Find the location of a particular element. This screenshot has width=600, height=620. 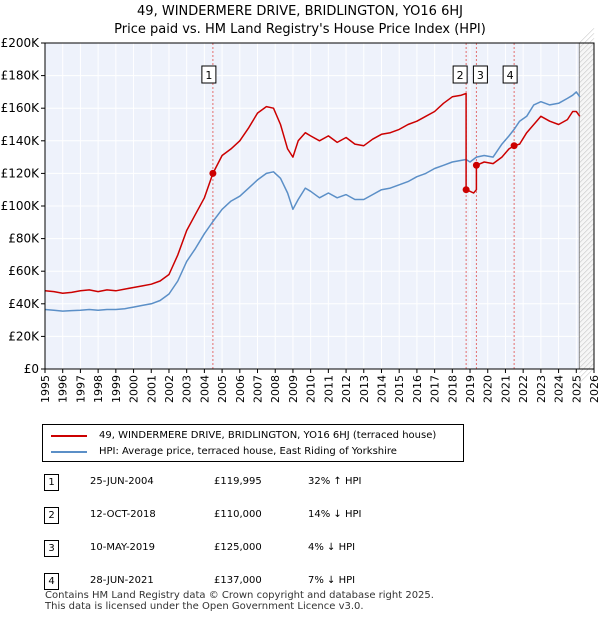

forecast-hatch is located at coordinates (586, 206).